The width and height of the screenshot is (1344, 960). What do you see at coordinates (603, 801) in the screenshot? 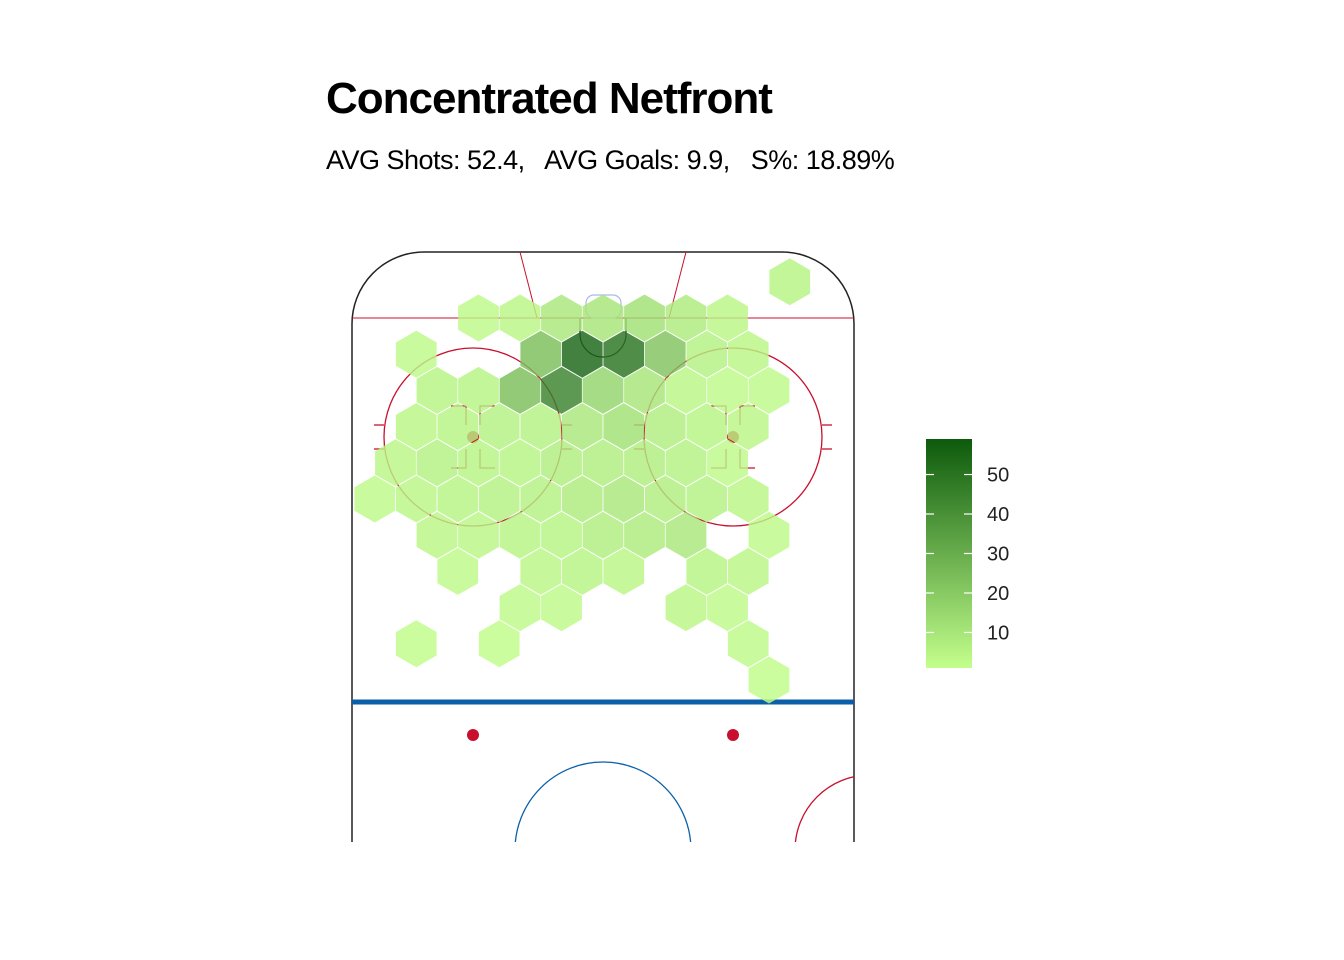
I see `center-ice-circle` at bounding box center [603, 801].